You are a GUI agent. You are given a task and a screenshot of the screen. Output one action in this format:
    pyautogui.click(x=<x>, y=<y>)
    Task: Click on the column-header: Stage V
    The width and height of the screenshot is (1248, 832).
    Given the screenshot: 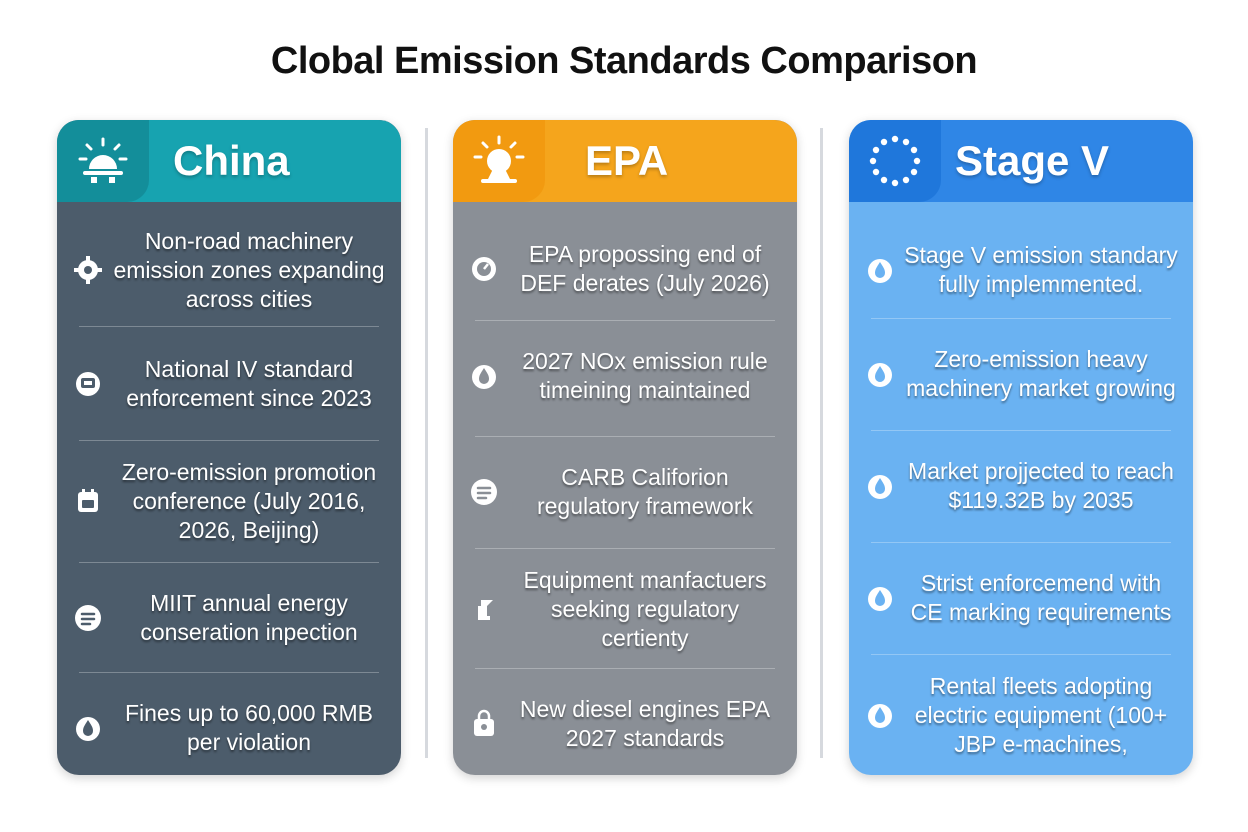 What is the action you would take?
    pyautogui.click(x=1021, y=161)
    